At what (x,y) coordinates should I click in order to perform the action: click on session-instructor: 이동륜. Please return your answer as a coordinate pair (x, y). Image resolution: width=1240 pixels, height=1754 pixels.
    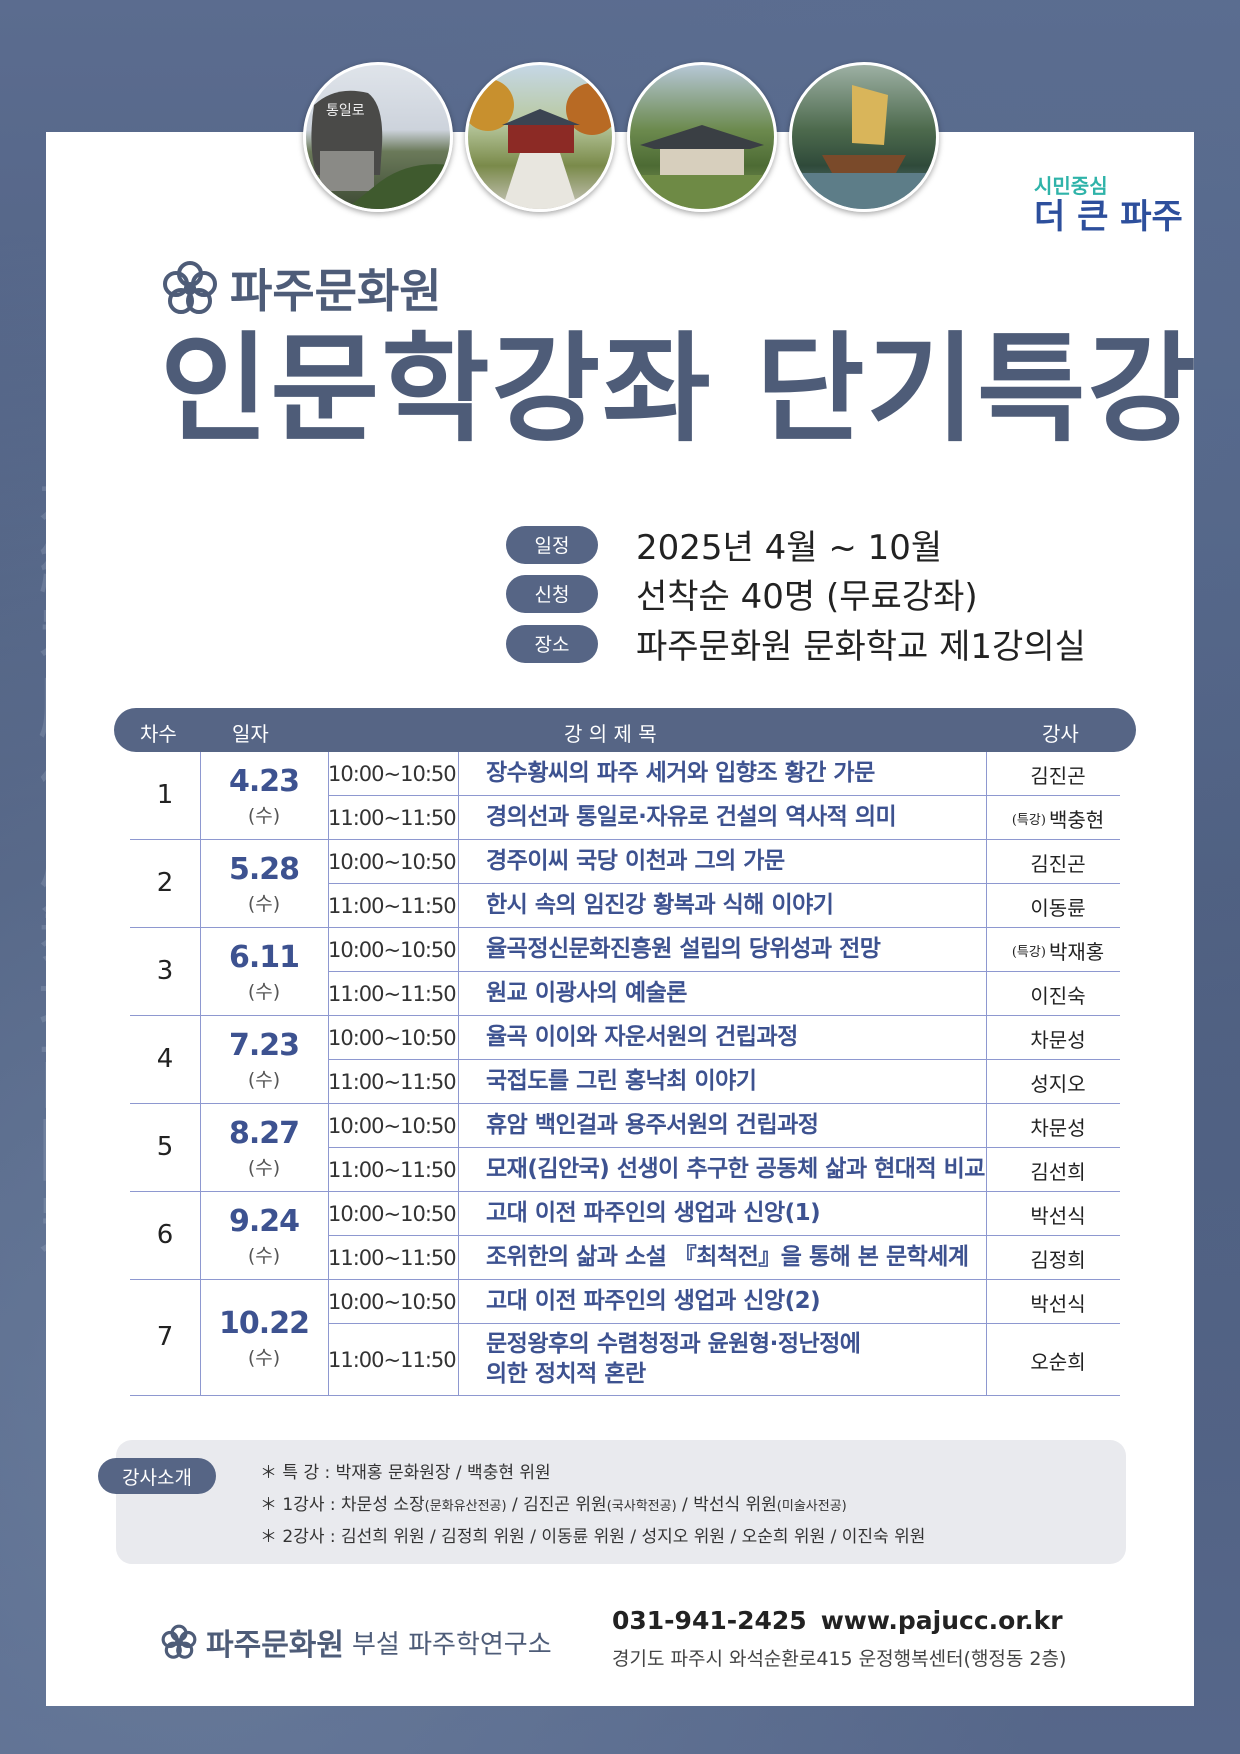
    Looking at the image, I should click on (1058, 906).